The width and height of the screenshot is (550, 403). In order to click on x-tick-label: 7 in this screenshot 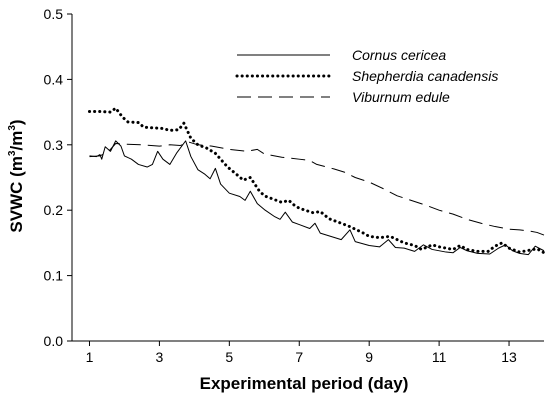, I will do `click(299, 357)`.